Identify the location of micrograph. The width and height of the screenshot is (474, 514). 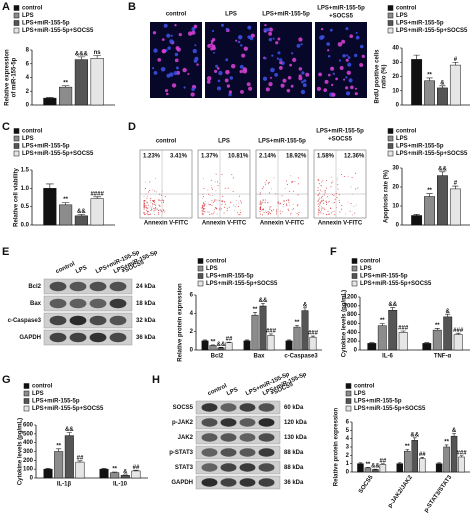
(231, 60).